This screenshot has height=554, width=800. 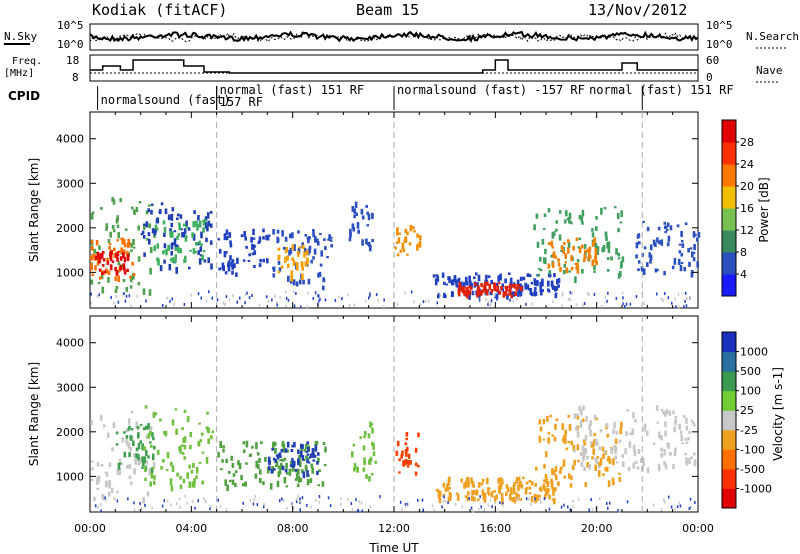 I want to click on colorbar-tick-label: 28, so click(x=747, y=142).